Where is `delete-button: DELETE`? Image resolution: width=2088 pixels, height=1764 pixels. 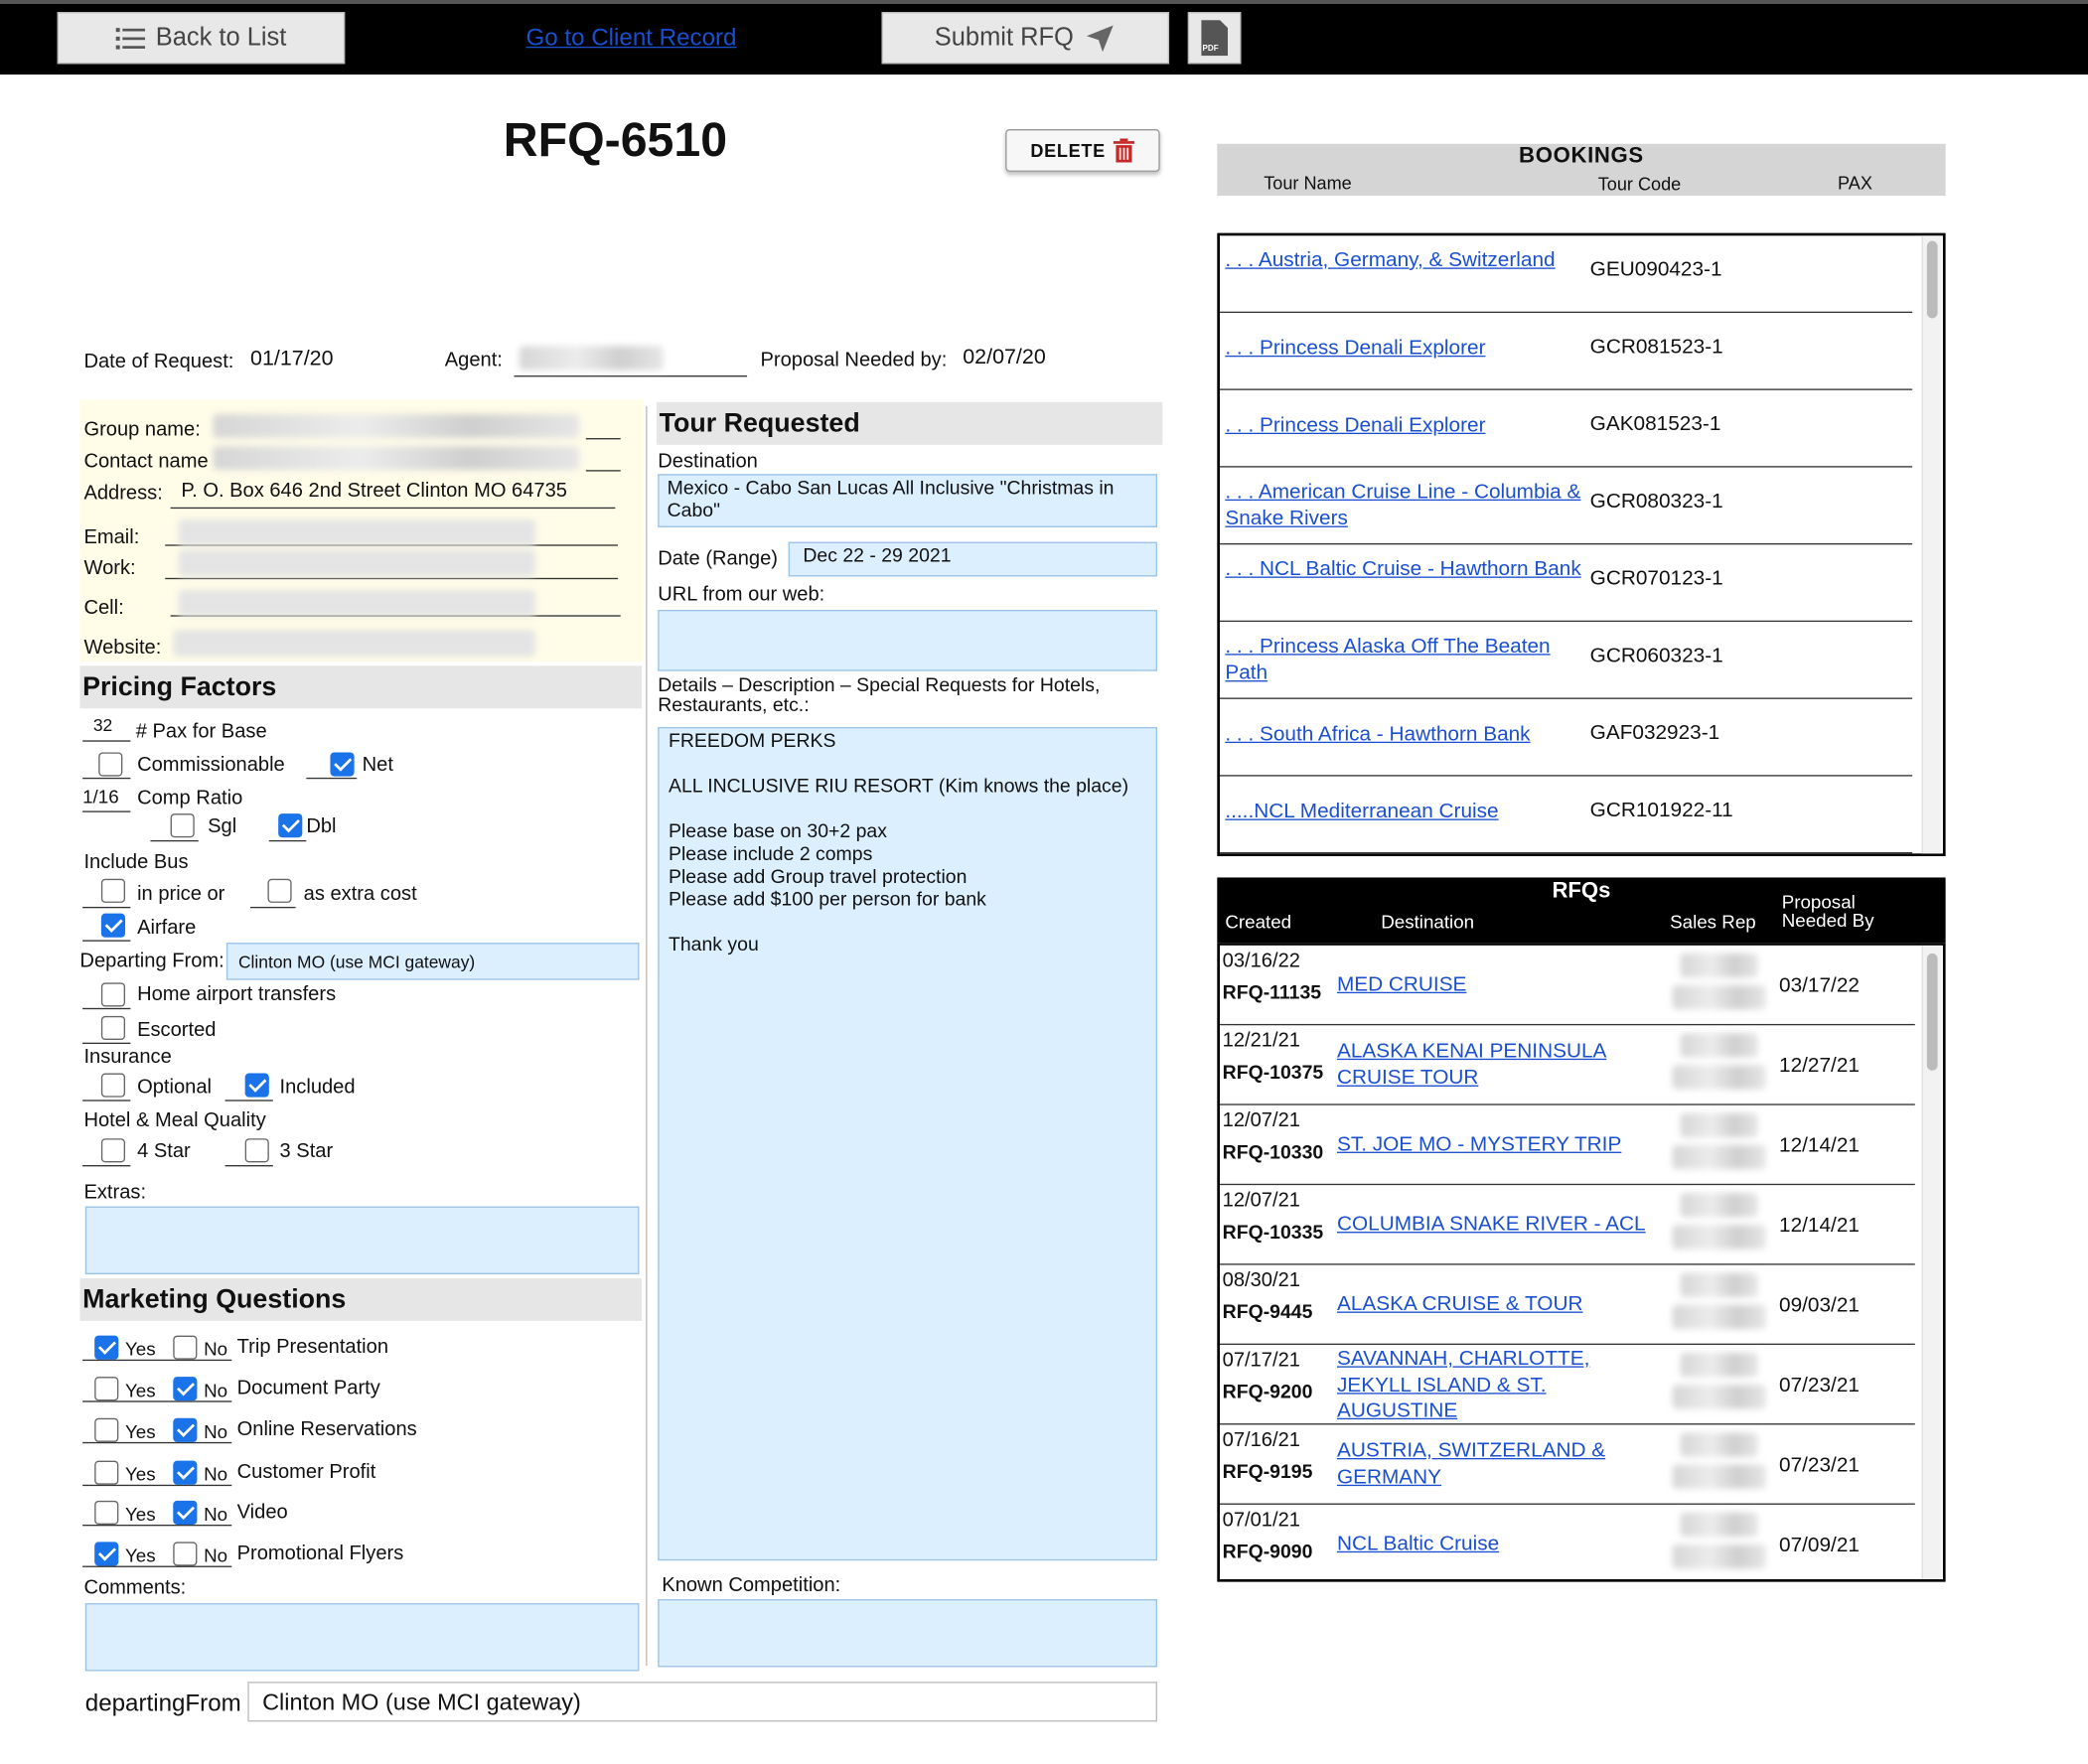 delete-button: DELETE is located at coordinates (1082, 150).